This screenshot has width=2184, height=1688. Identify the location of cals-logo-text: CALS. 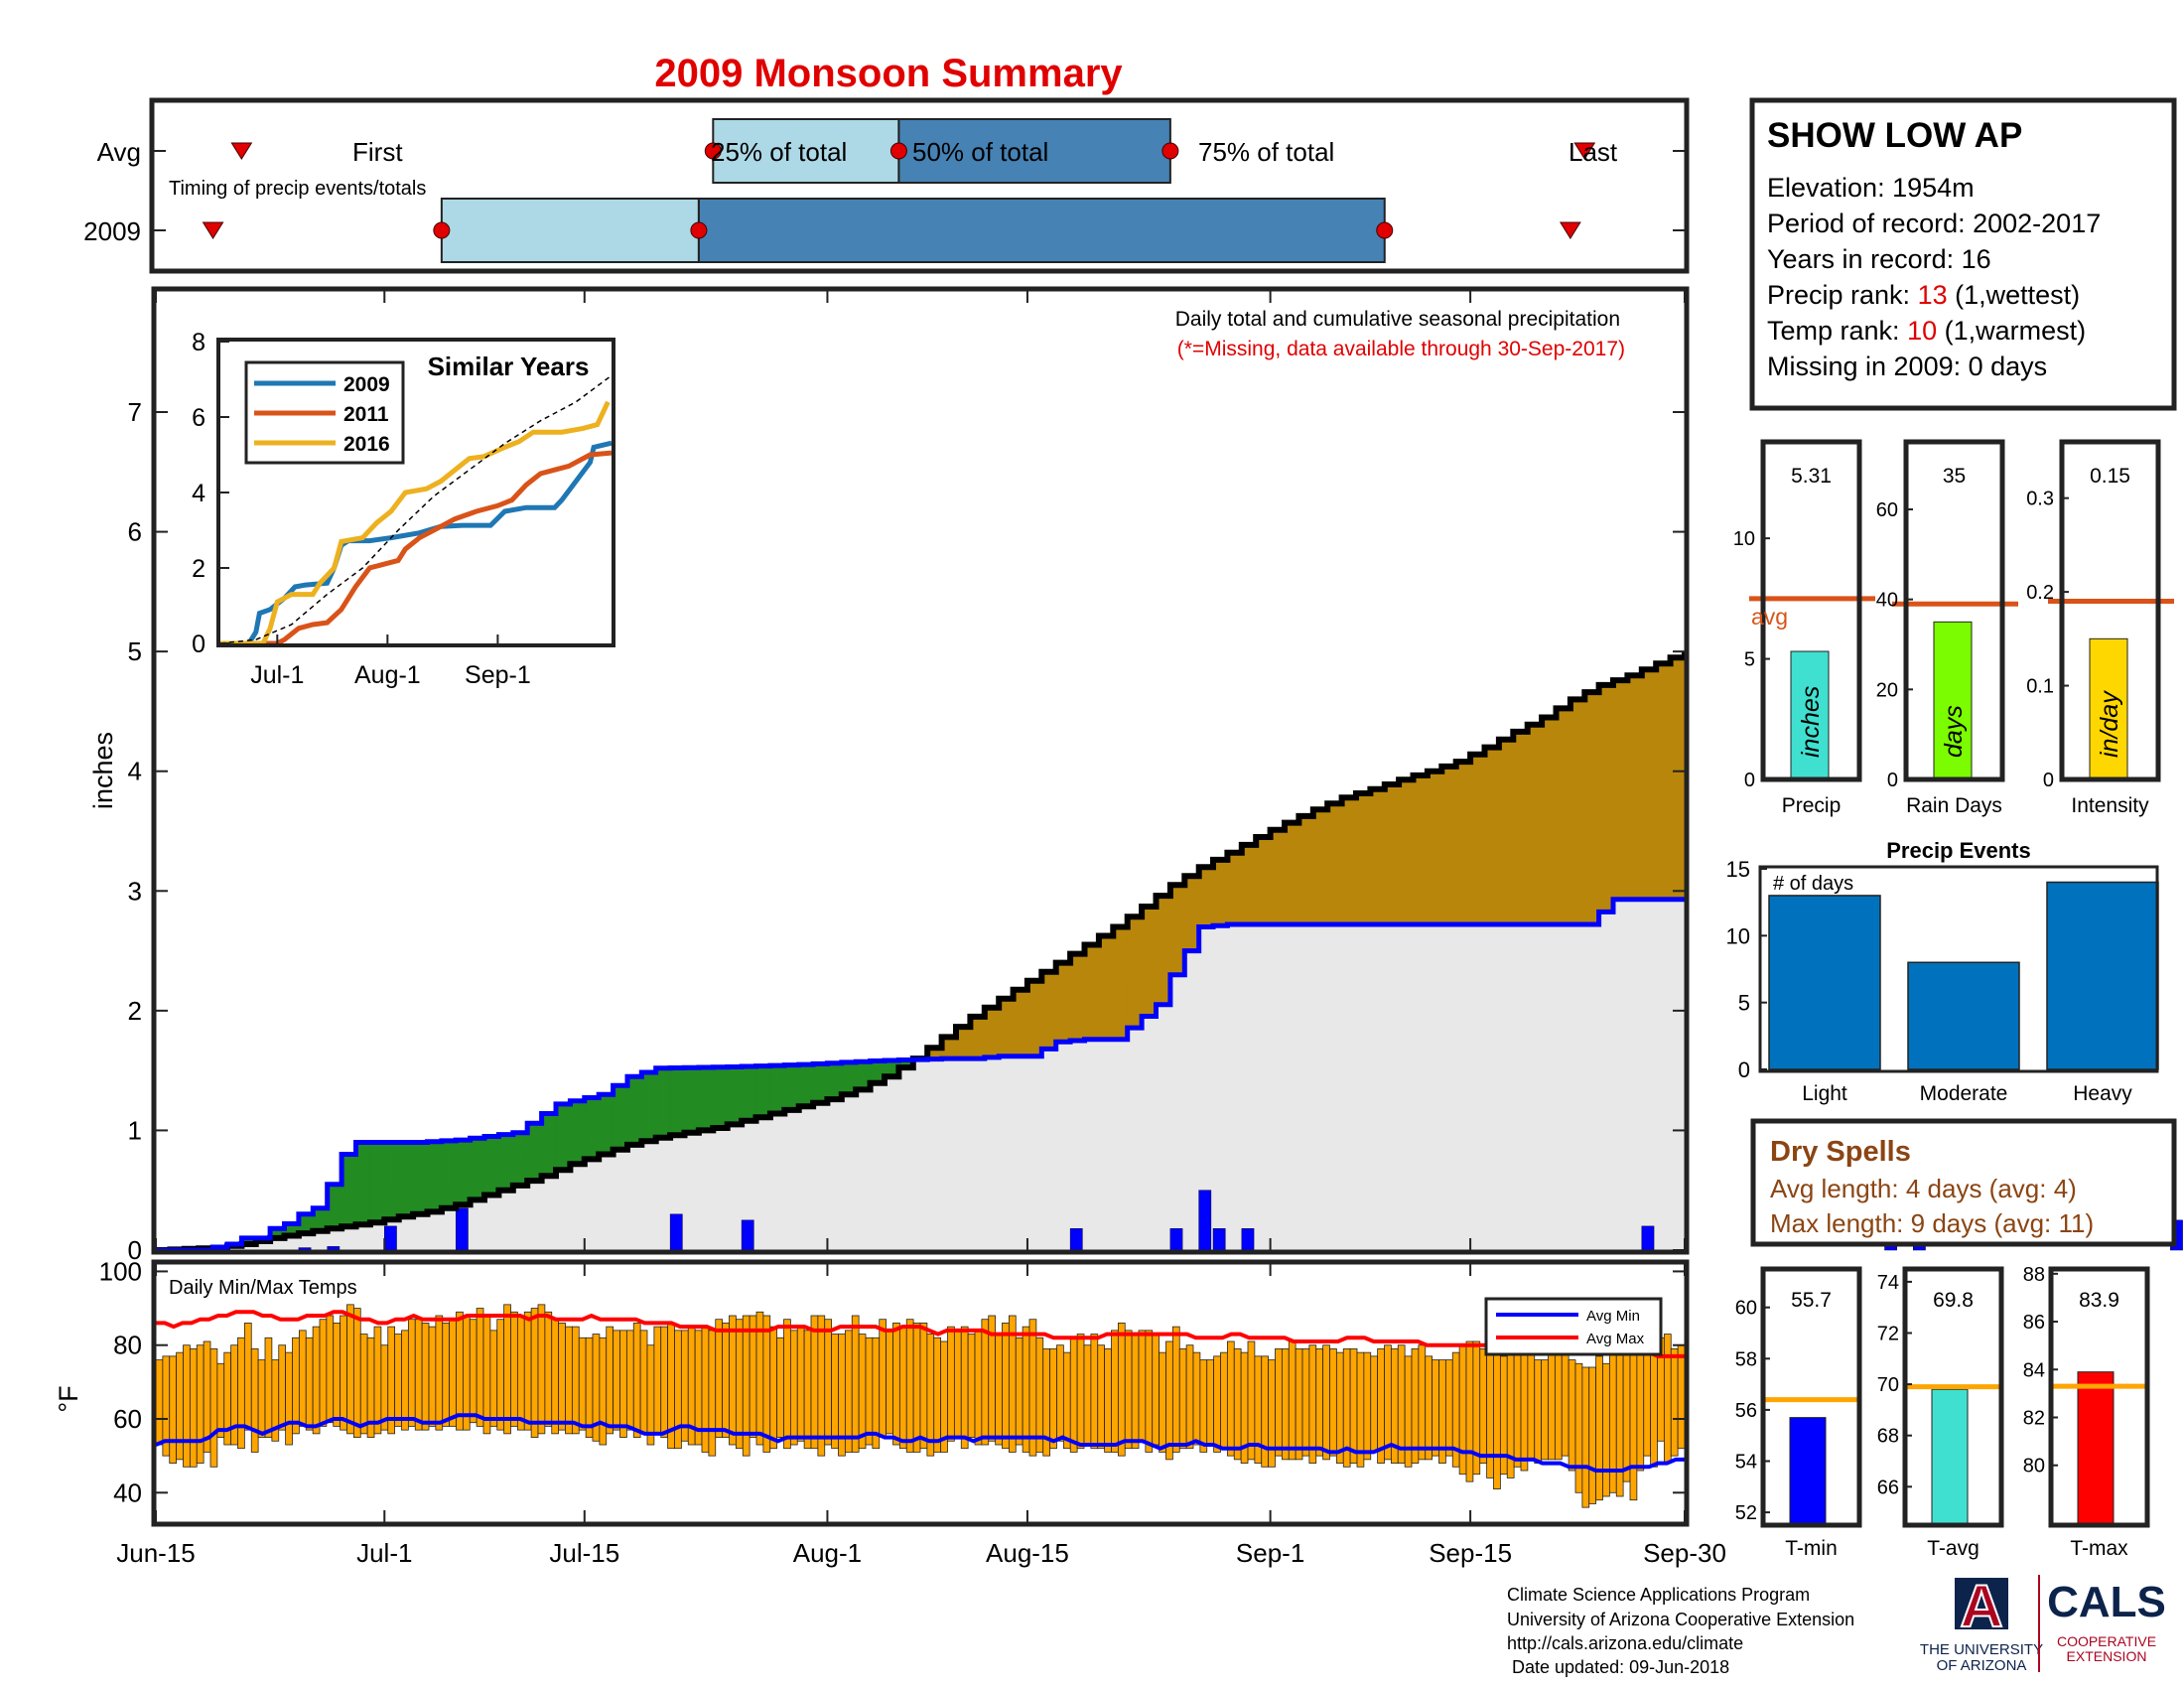
(2106, 1602).